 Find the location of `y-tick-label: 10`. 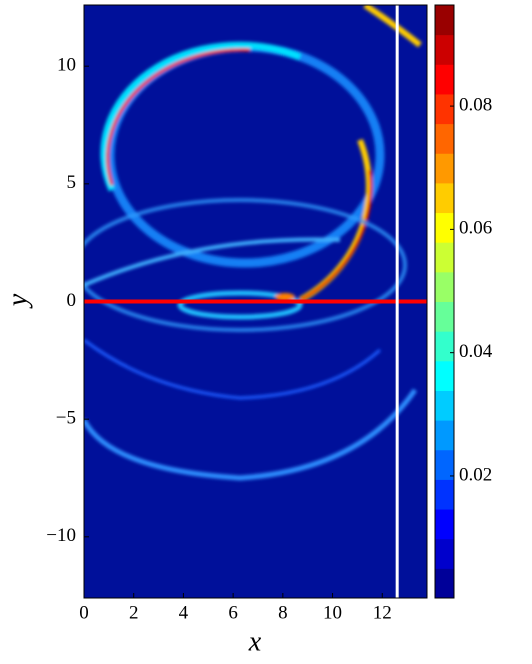

y-tick-label: 10 is located at coordinates (66, 65).